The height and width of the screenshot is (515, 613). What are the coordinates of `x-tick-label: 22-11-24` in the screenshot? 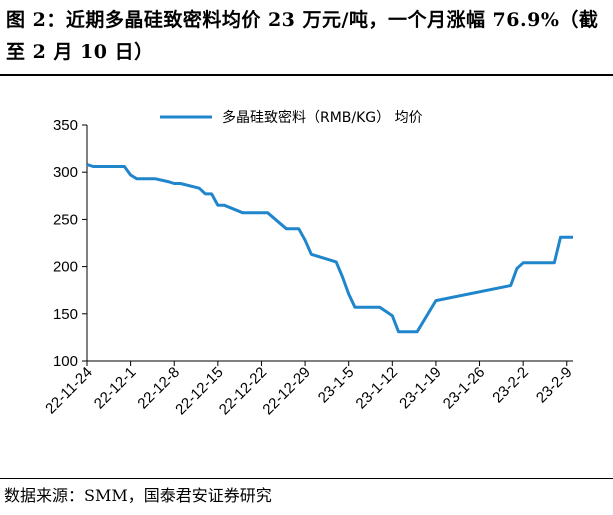 It's located at (69, 391).